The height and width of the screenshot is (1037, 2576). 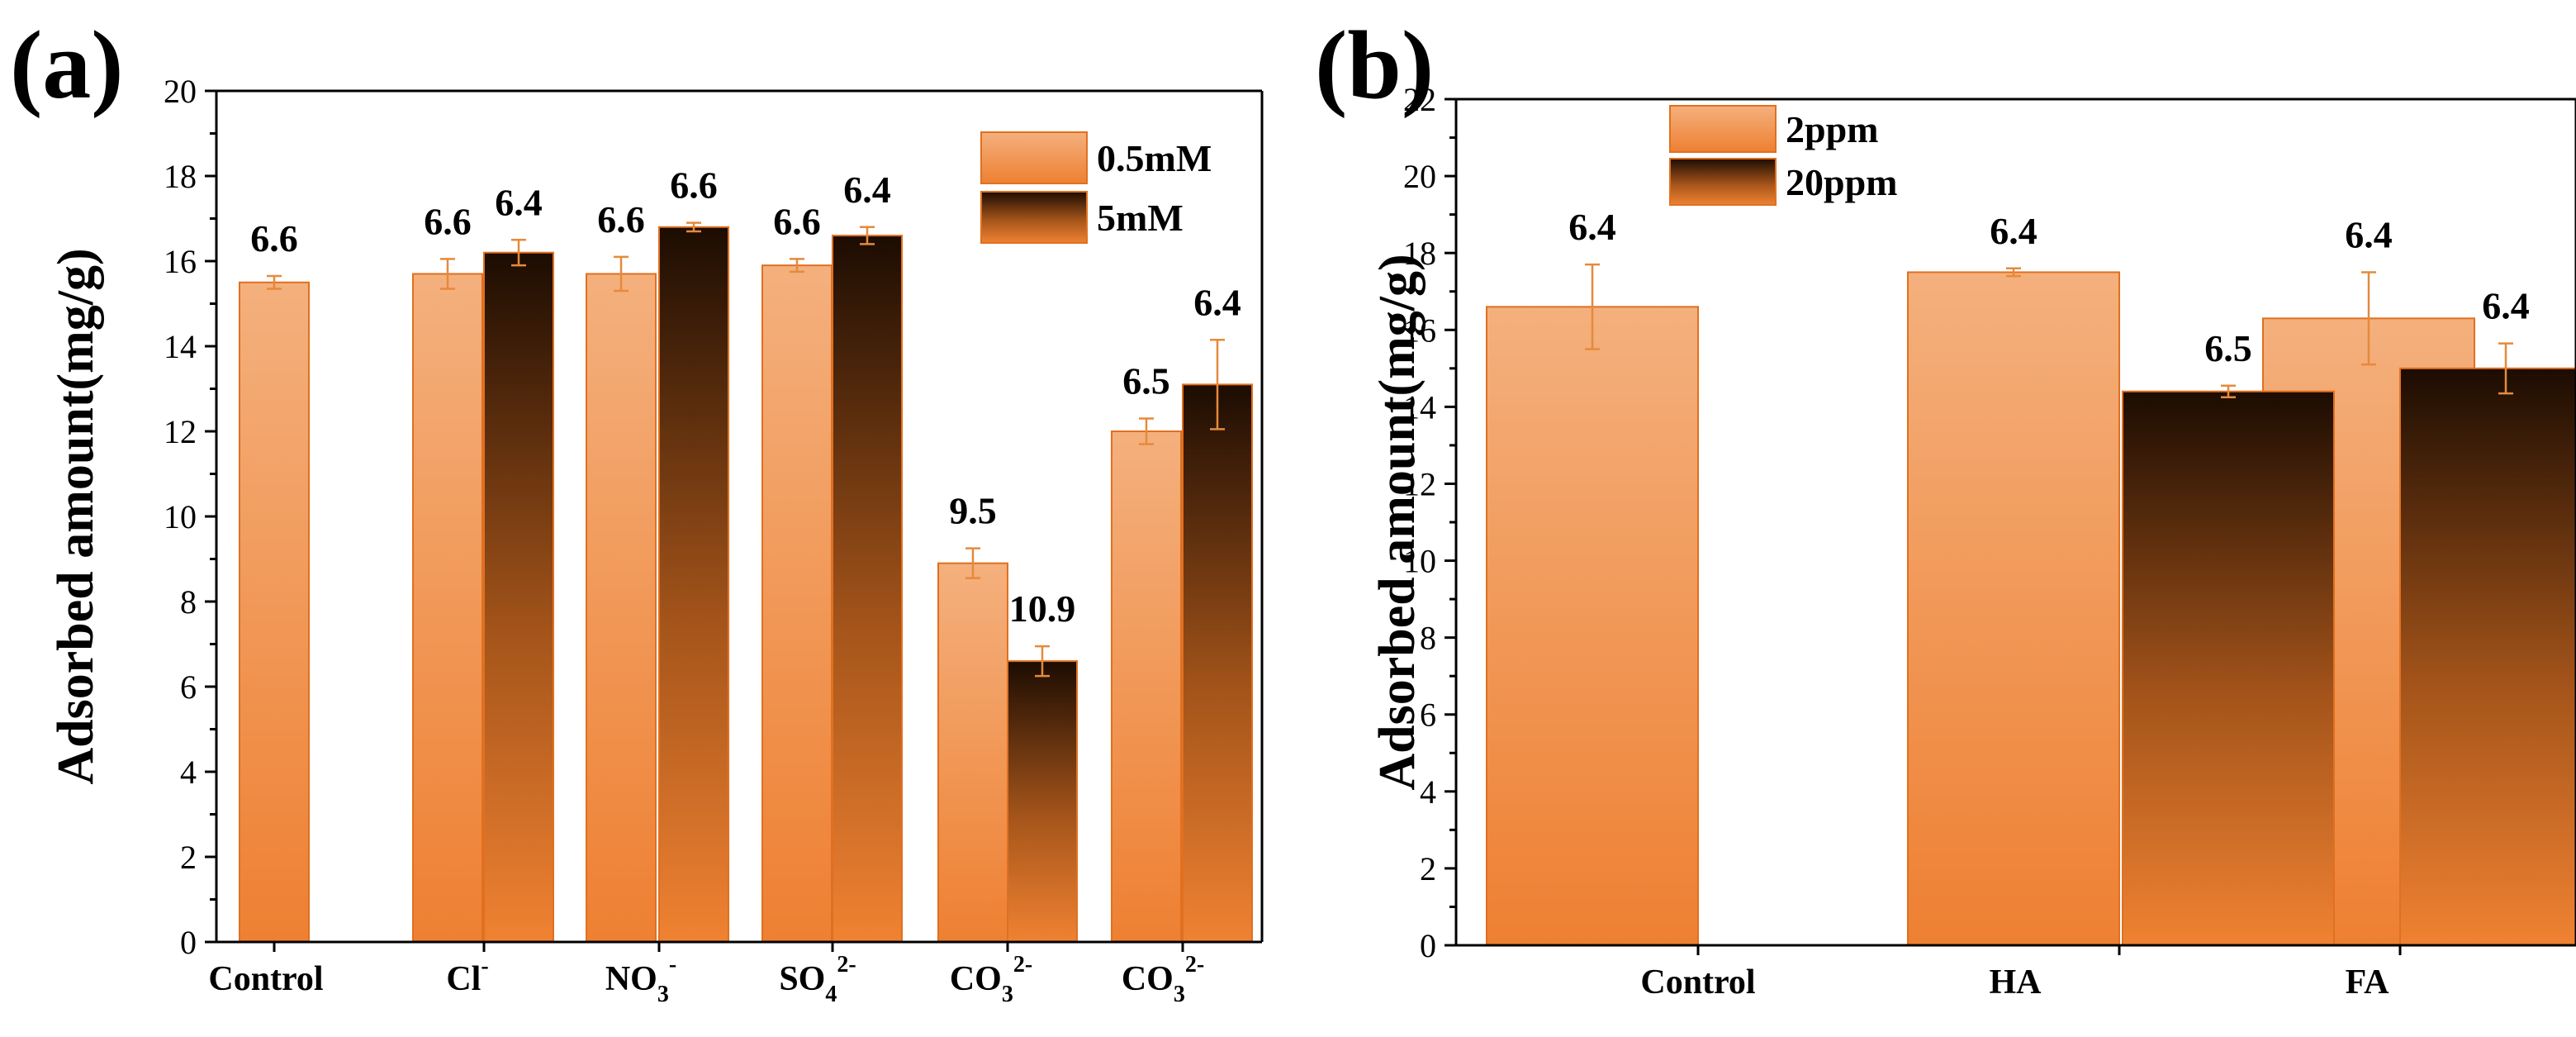 I want to click on legend-label-a-1: 5mM, so click(x=1140, y=218).